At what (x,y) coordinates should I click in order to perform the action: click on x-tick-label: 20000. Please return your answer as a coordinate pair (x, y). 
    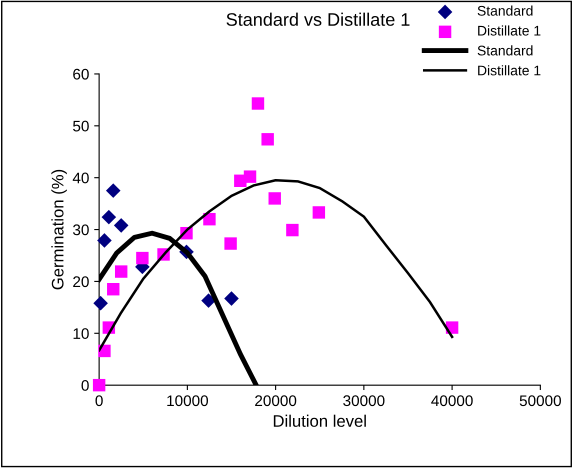
    Looking at the image, I should click on (275, 400).